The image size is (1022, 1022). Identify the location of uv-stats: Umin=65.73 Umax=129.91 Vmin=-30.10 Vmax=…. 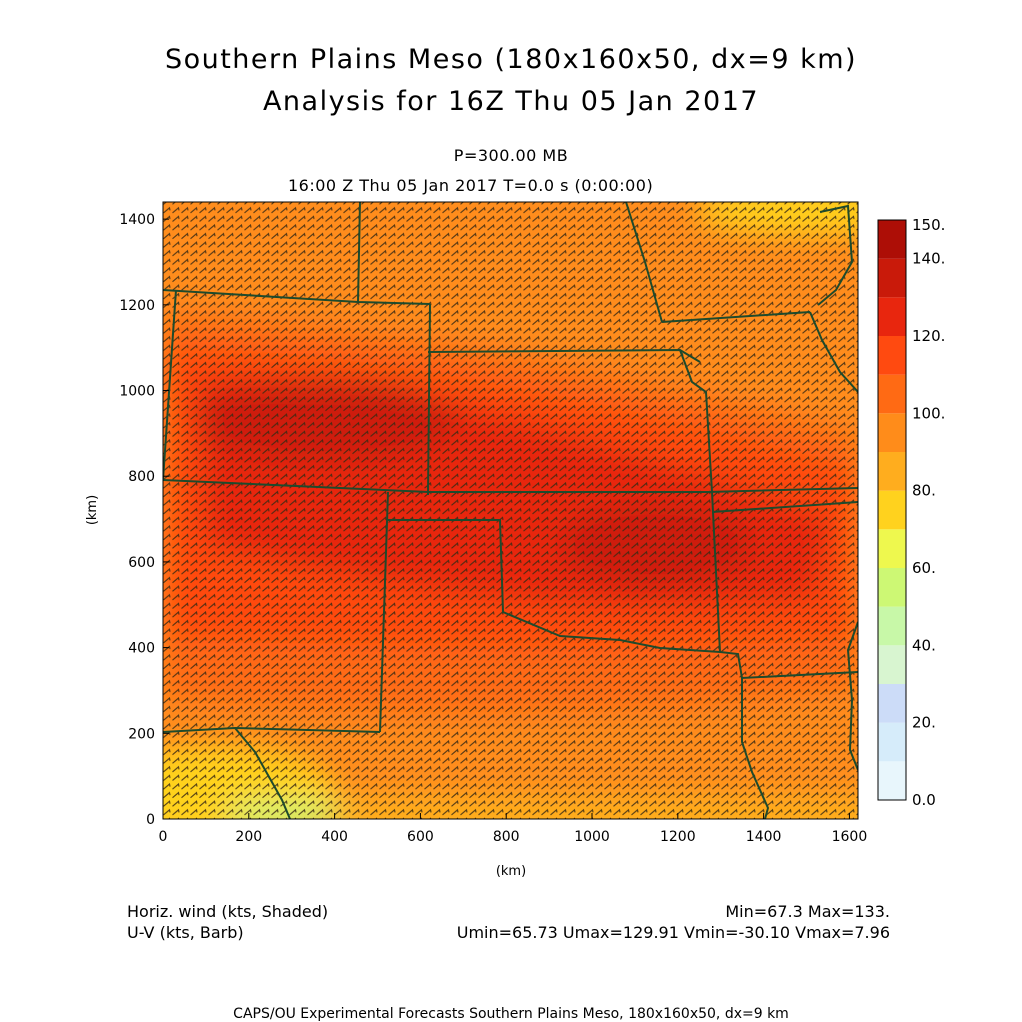
(673, 932).